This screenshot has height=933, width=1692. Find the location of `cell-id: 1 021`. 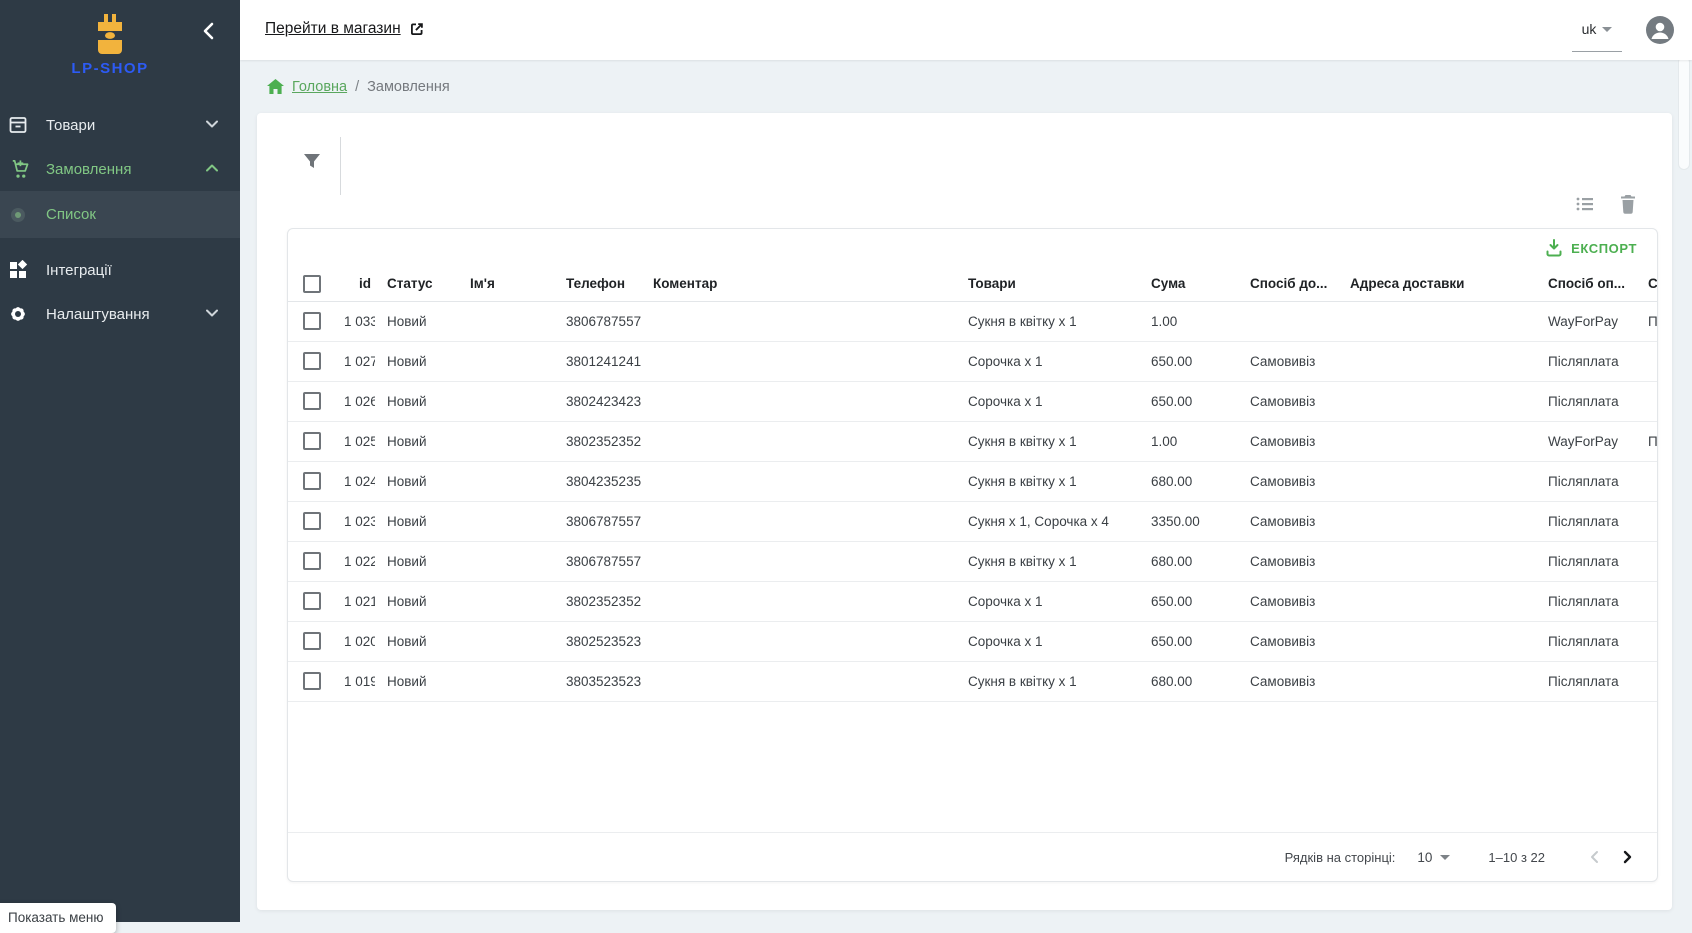

cell-id: 1 021 is located at coordinates (353, 601).